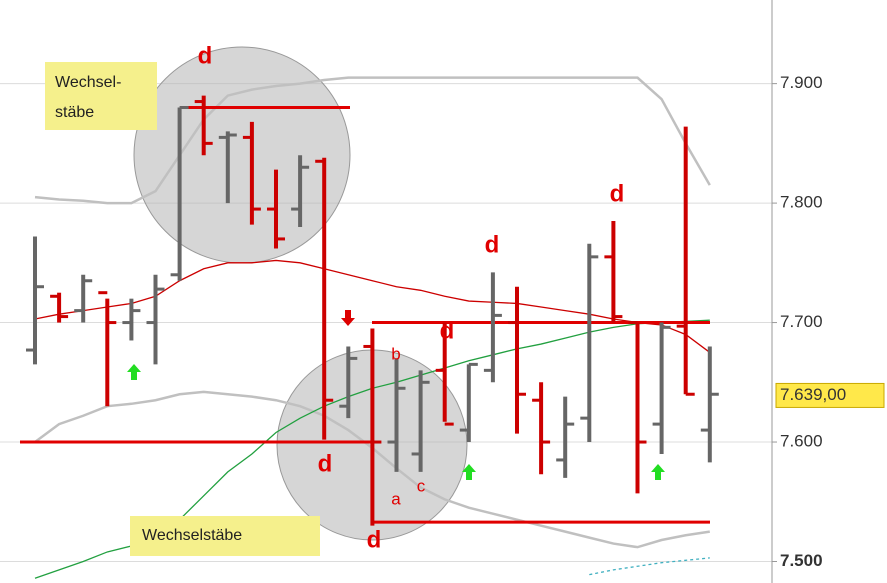 Image resolution: width=887 pixels, height=583 pixels. Describe the element at coordinates (801, 82) in the screenshot. I see `y-tick-label: 7.900` at that location.